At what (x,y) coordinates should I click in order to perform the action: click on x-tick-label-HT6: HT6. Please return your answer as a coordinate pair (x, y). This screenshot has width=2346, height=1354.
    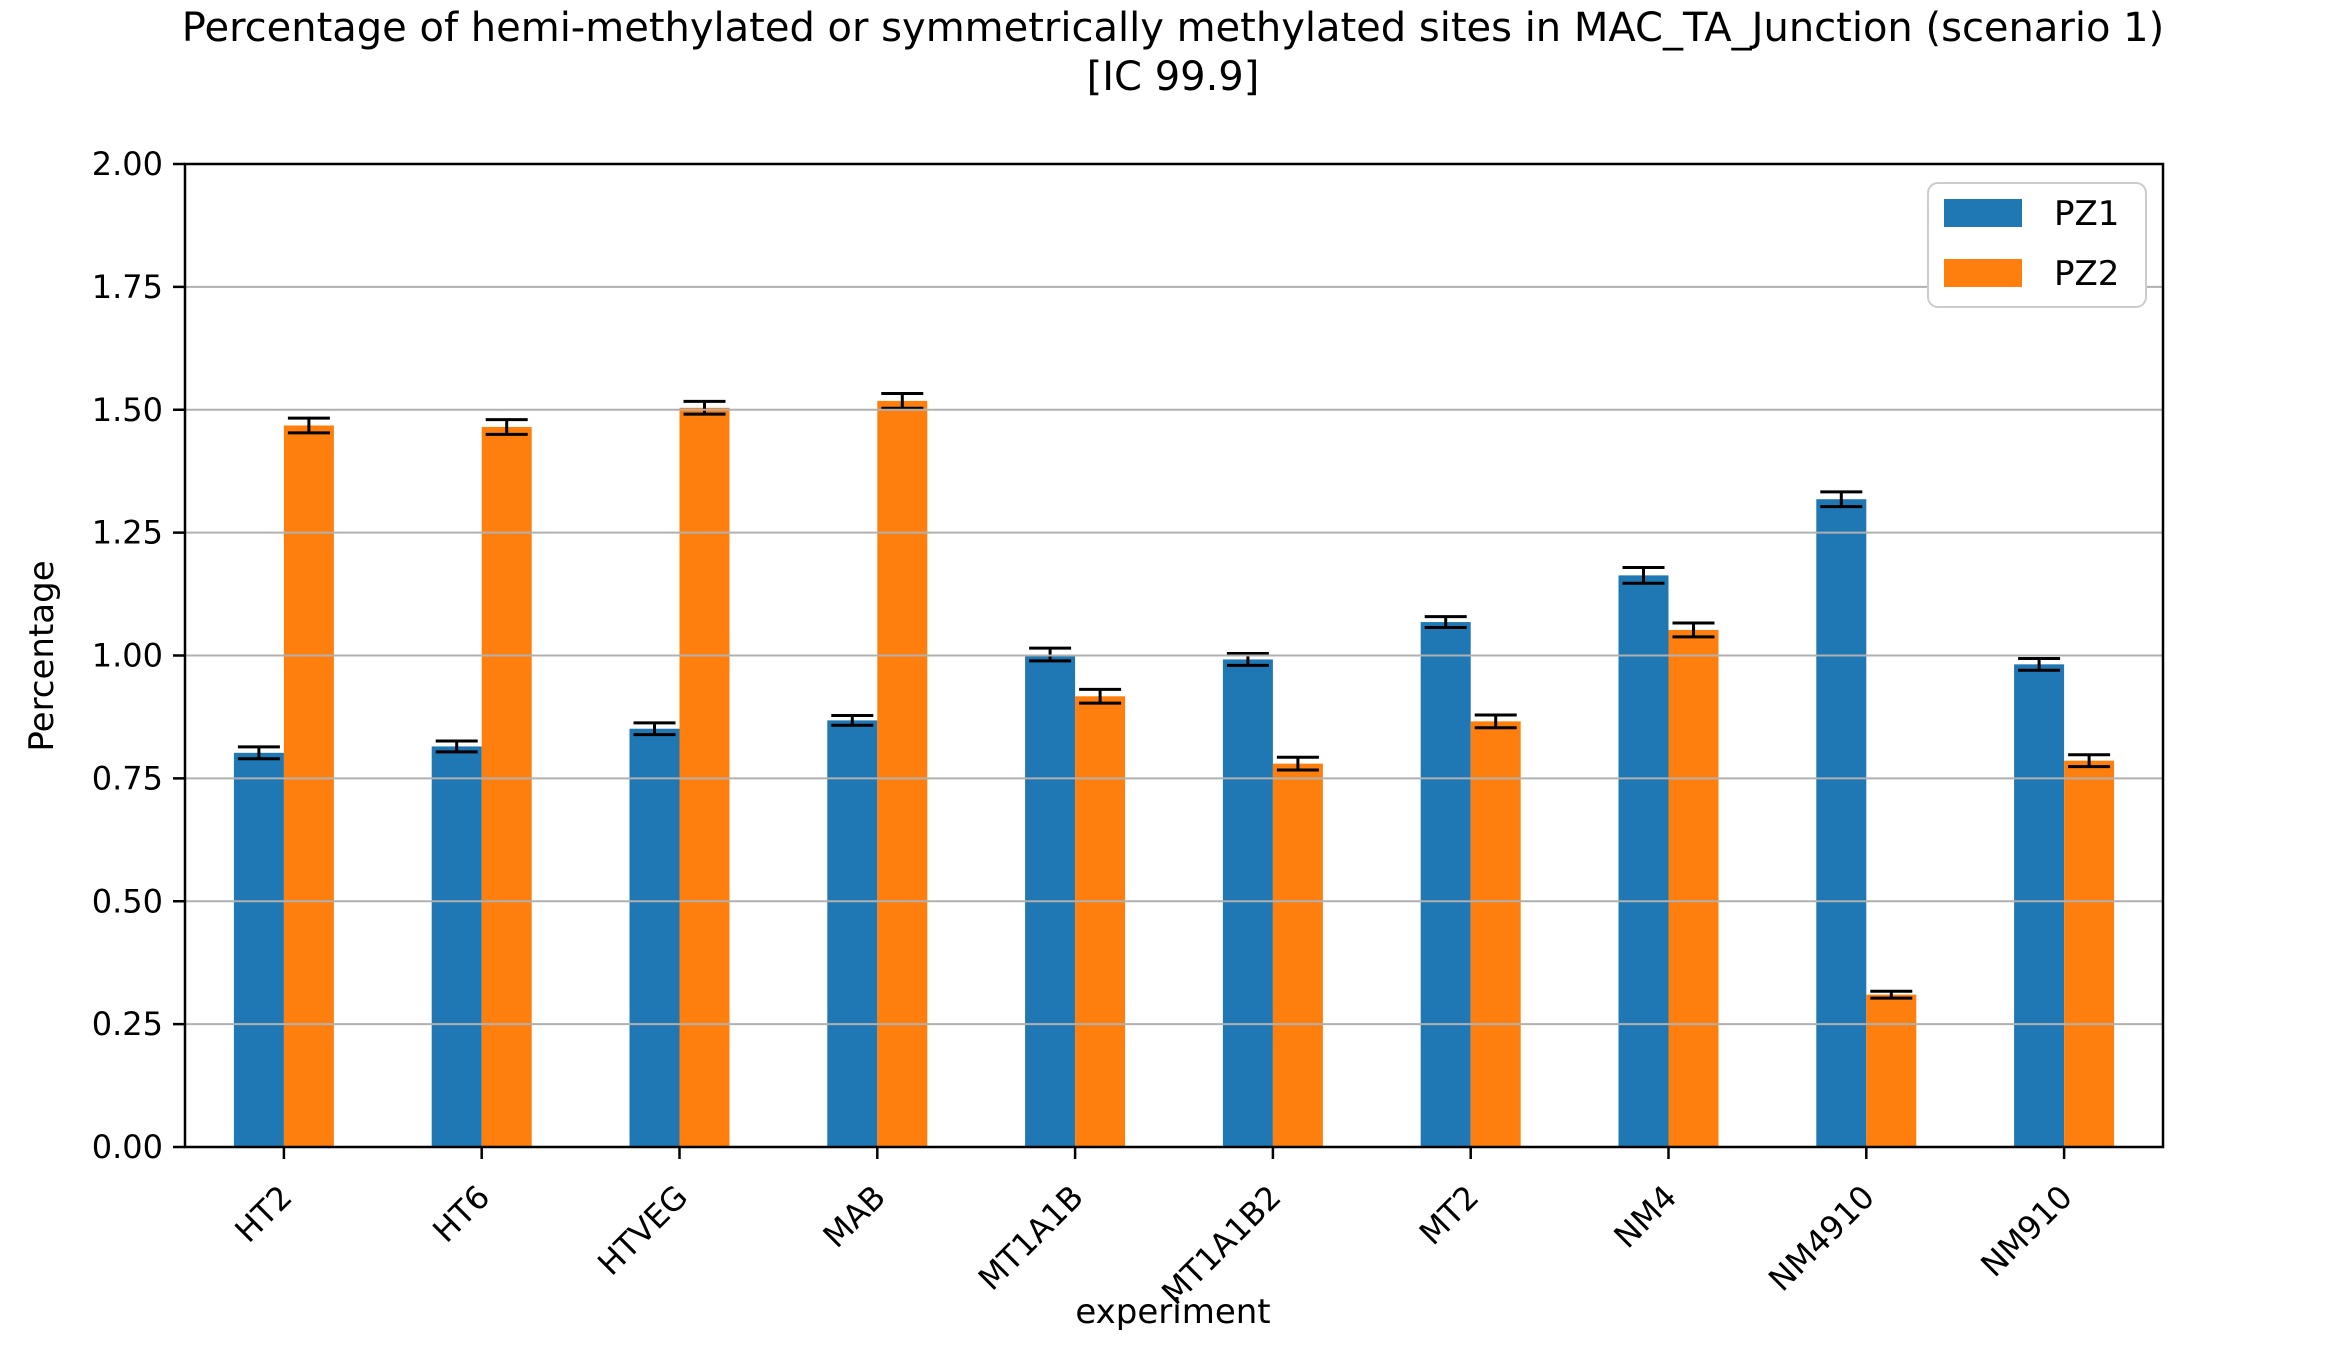
    Looking at the image, I should click on (461, 1214).